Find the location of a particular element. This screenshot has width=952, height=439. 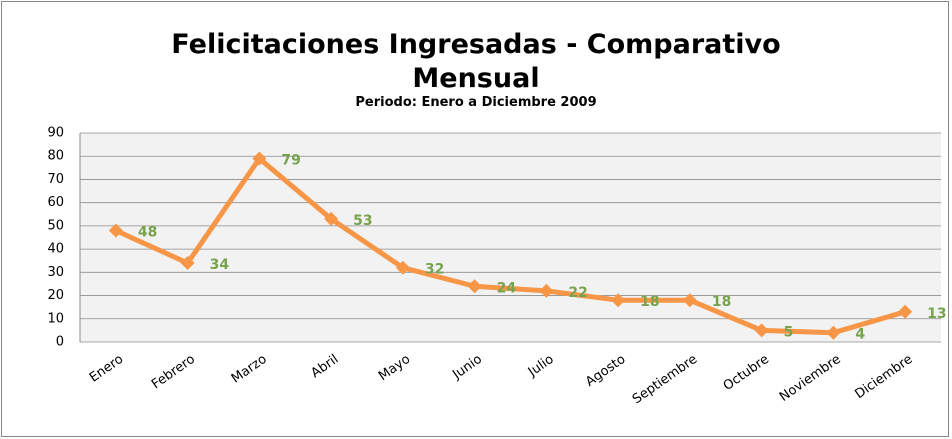

x-tick-label: Marzo is located at coordinates (249, 369).